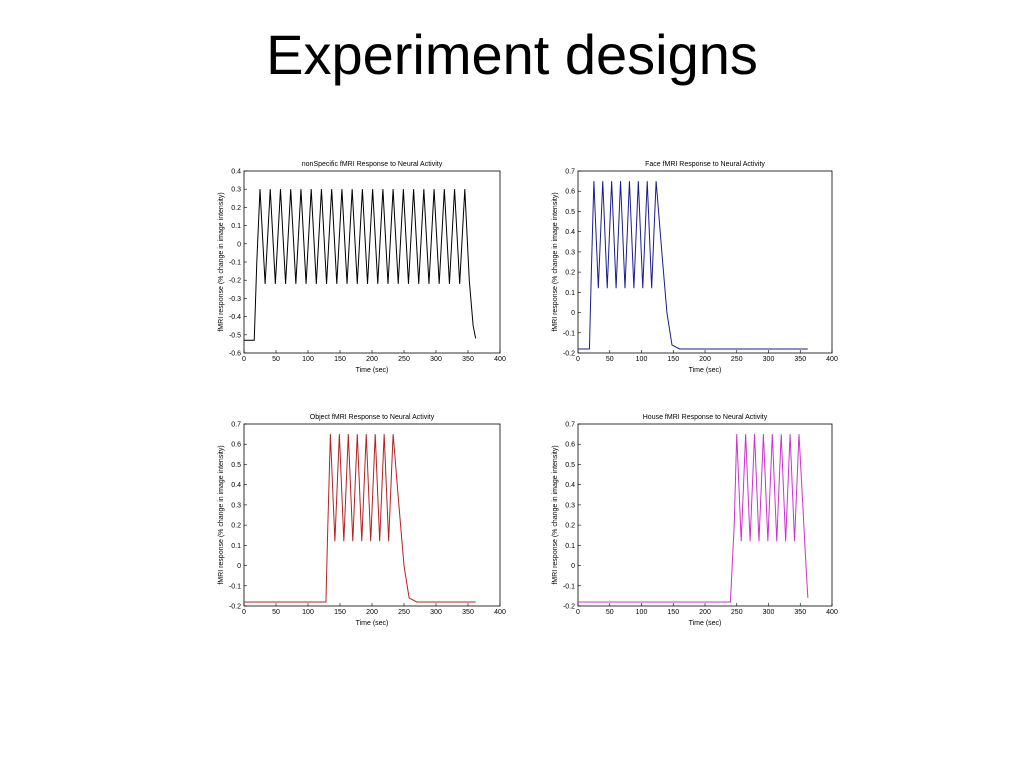 This screenshot has width=1024, height=768. Describe the element at coordinates (705, 164) in the screenshot. I see `chart-title: Face fMRI Response to Neural Activity` at that location.